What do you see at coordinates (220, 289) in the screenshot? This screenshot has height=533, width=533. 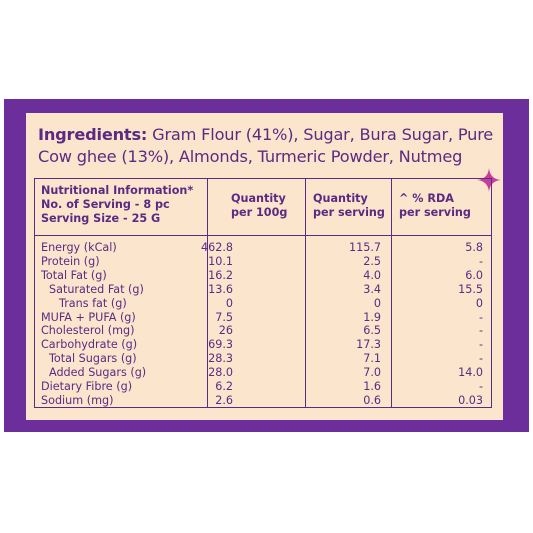 I see `value-per-100g: 13.6` at bounding box center [220, 289].